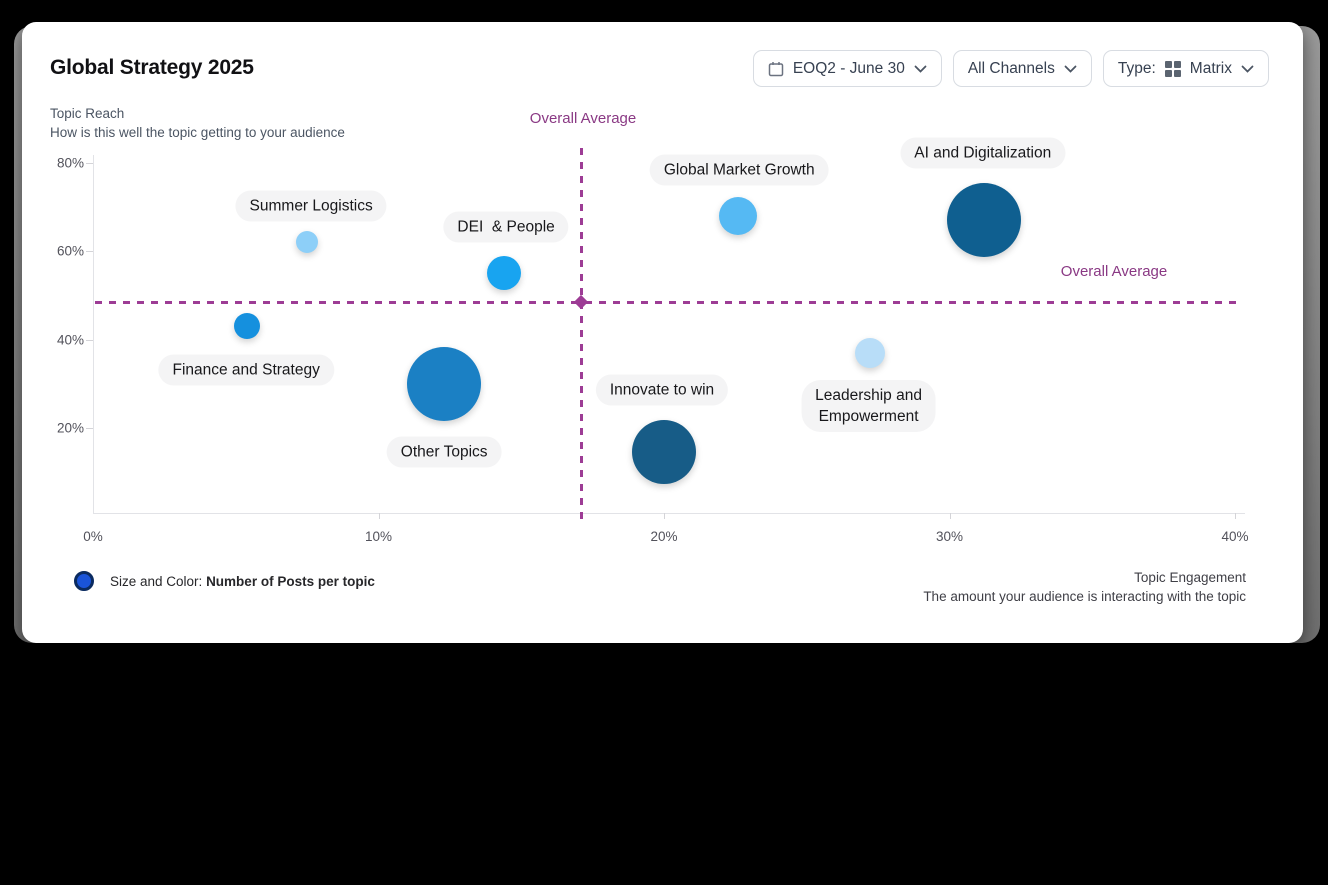 This screenshot has height=885, width=1328. Describe the element at coordinates (152, 67) in the screenshot. I see `page-title: Global Strategy 2025` at that location.